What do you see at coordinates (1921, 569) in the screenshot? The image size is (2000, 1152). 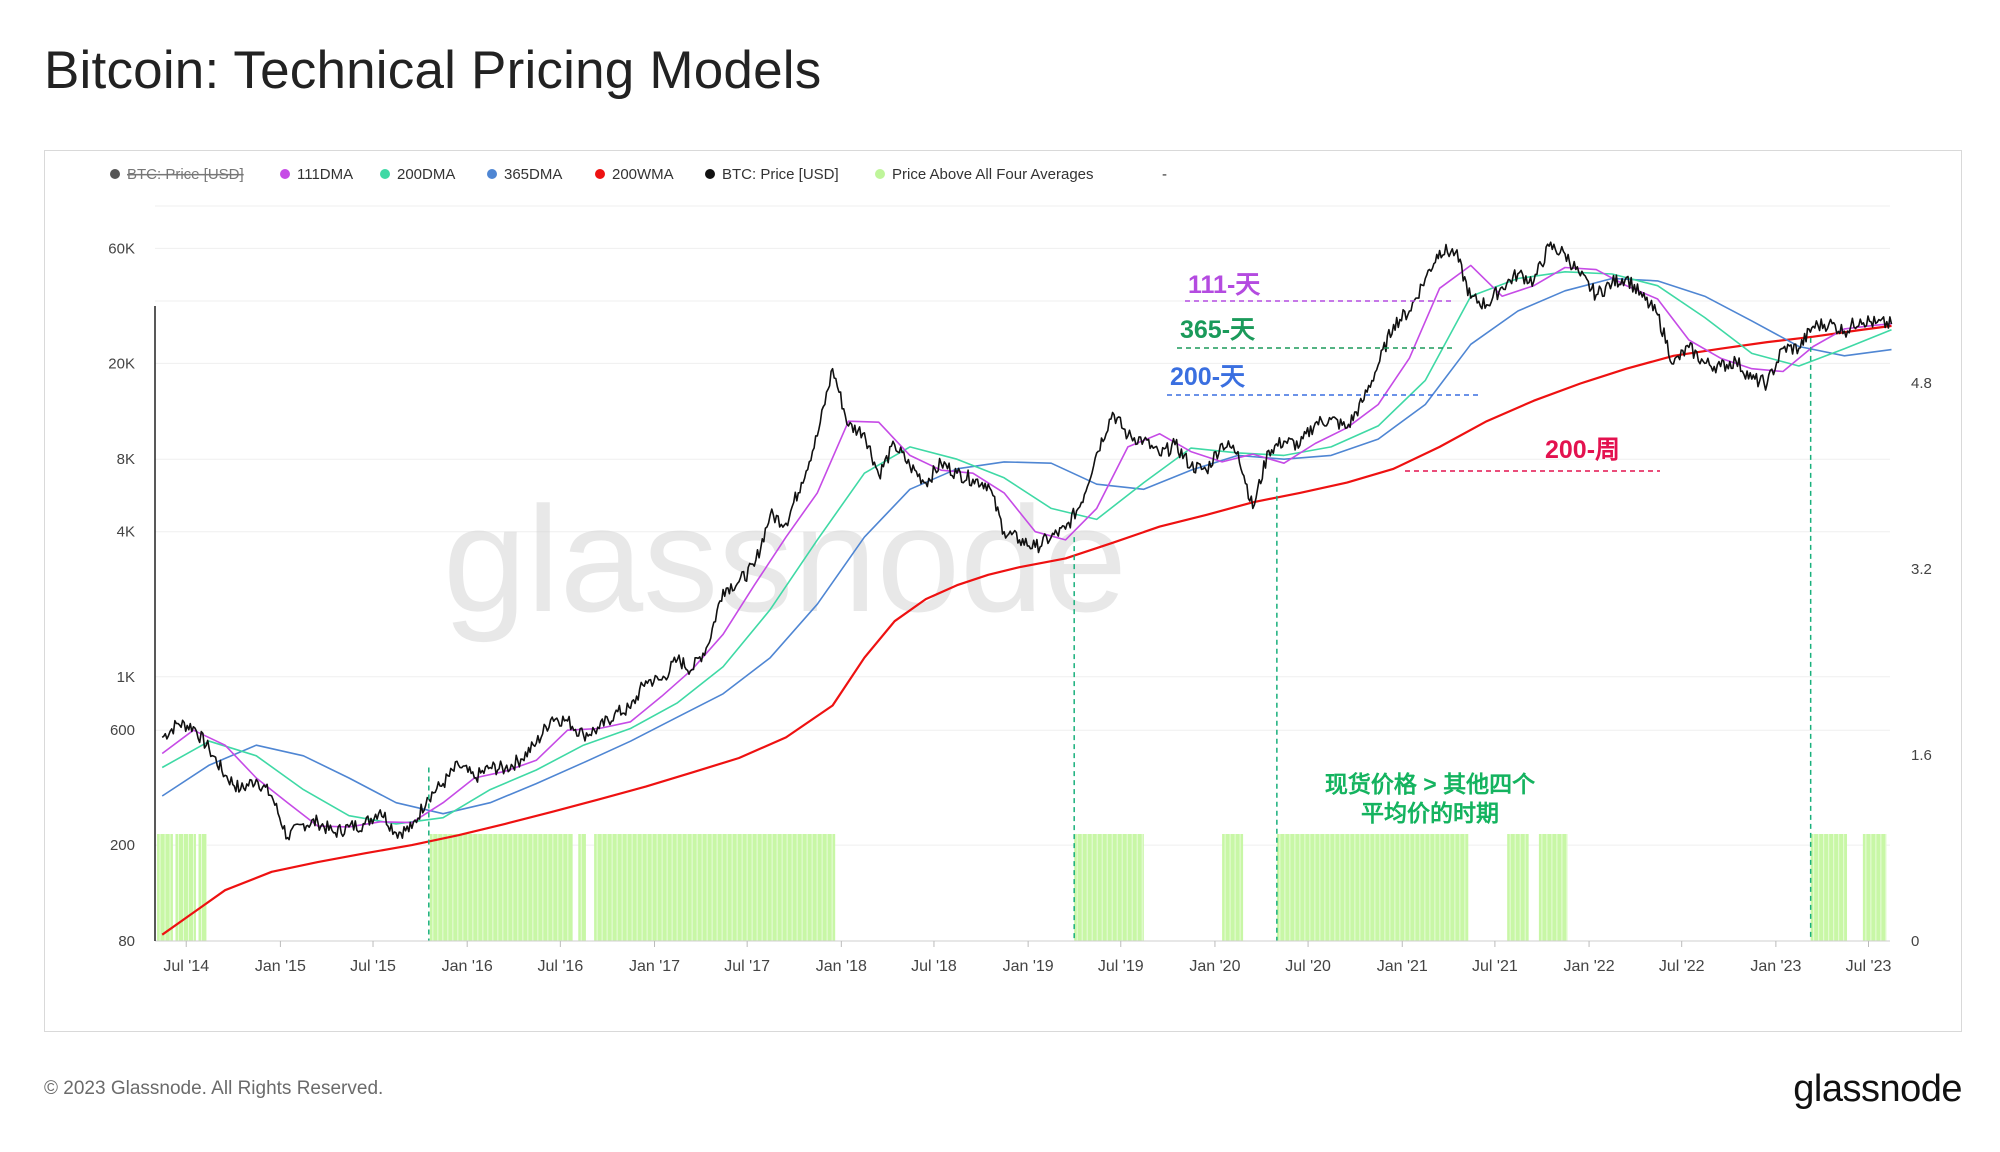 I see `y2-tick-label: 3.2` at bounding box center [1921, 569].